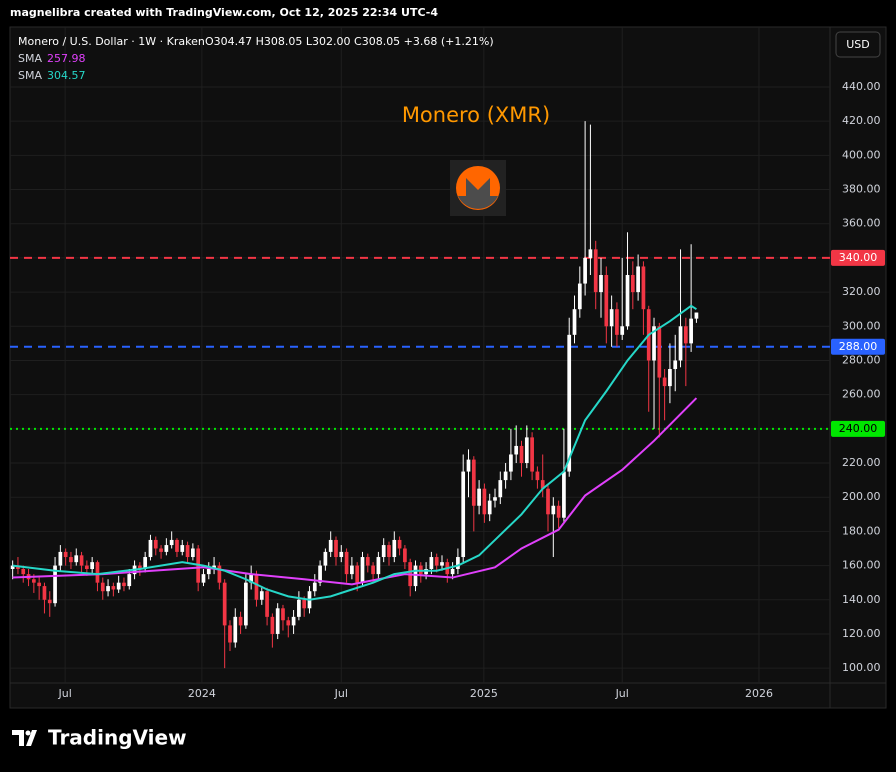 The image size is (896, 772). I want to click on currency-button, so click(858, 44).